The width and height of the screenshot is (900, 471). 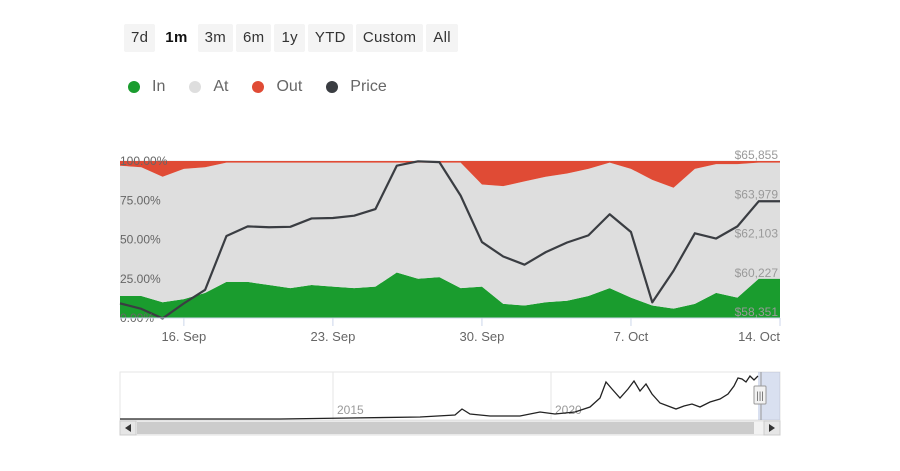 What do you see at coordinates (757, 273) in the screenshot?
I see `y-axis-right-label: $60,227` at bounding box center [757, 273].